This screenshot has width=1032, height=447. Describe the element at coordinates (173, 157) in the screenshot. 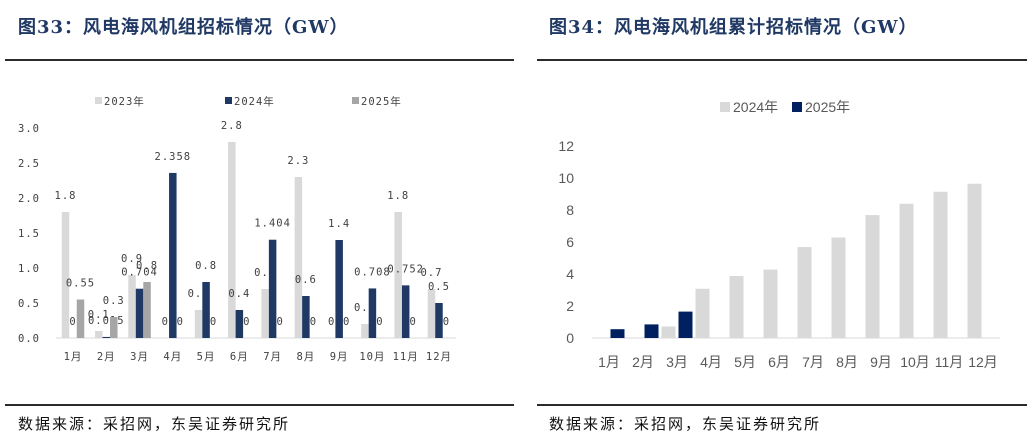

I see `data-label: 2.358` at that location.